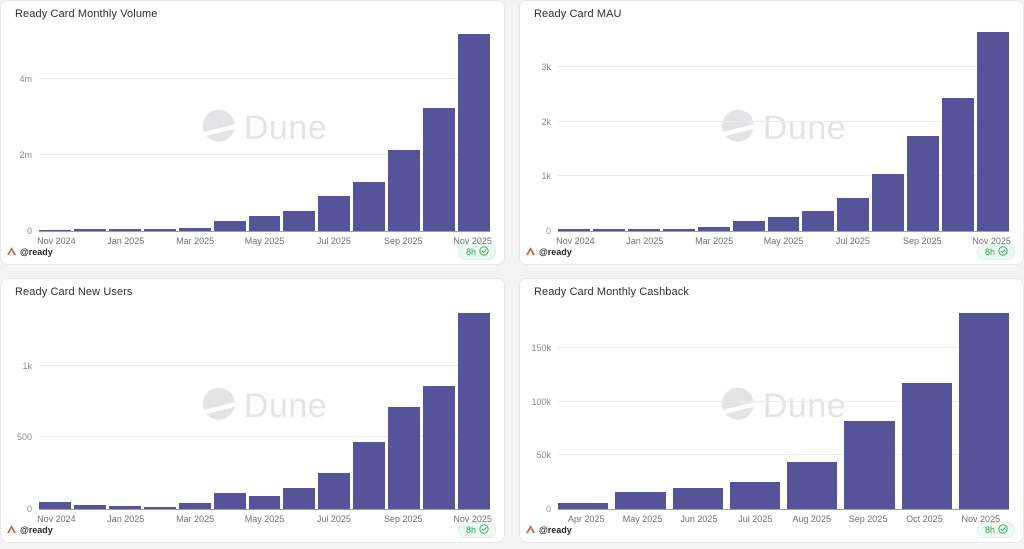  I want to click on y-axis-tick-label: 1k, so click(27, 365).